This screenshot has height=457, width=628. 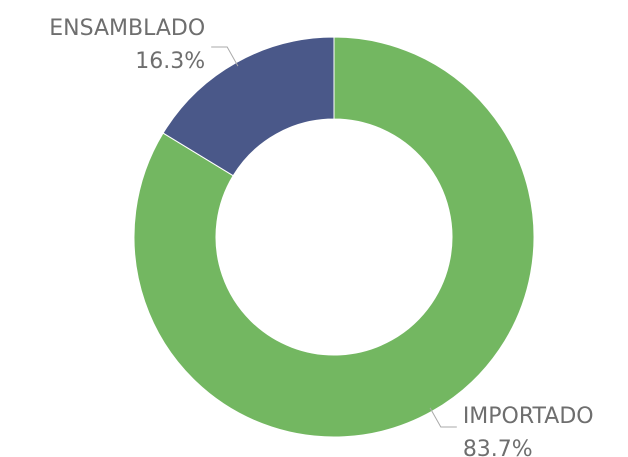 I want to click on slice-label: IMPORTADO, so click(x=528, y=416).